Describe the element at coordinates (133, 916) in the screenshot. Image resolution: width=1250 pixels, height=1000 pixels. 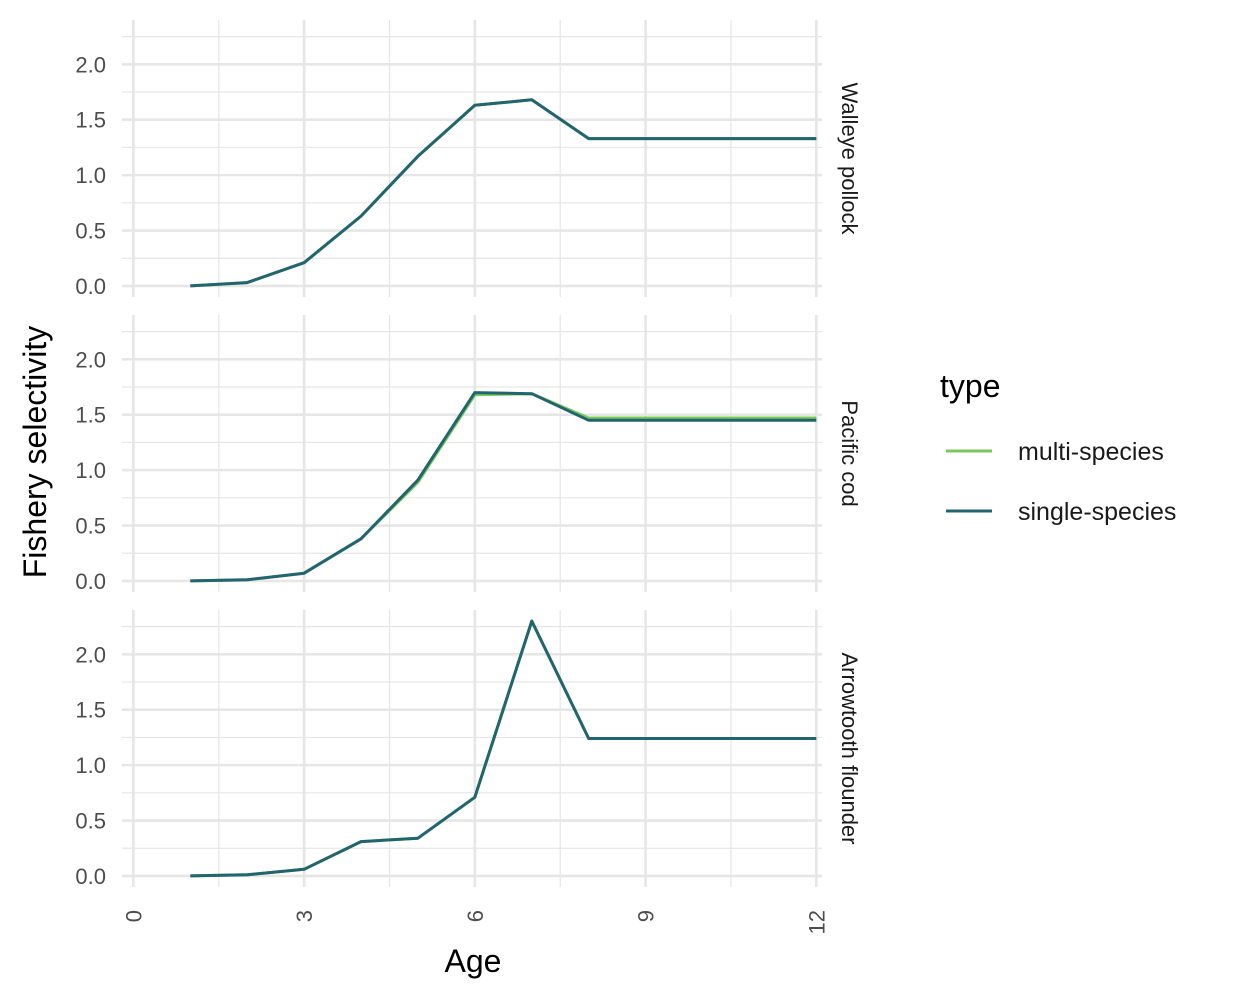
I see `x-tick-label: 0` at that location.